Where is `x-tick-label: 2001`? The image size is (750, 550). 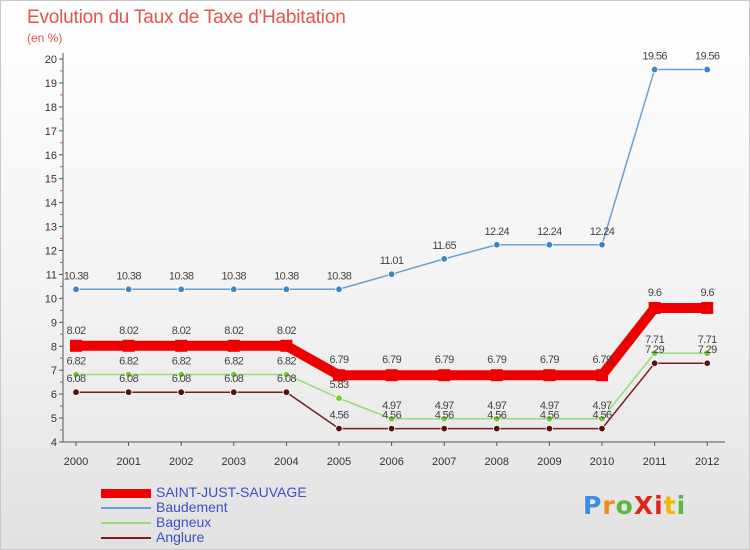
x-tick-label: 2001 is located at coordinates (128, 462).